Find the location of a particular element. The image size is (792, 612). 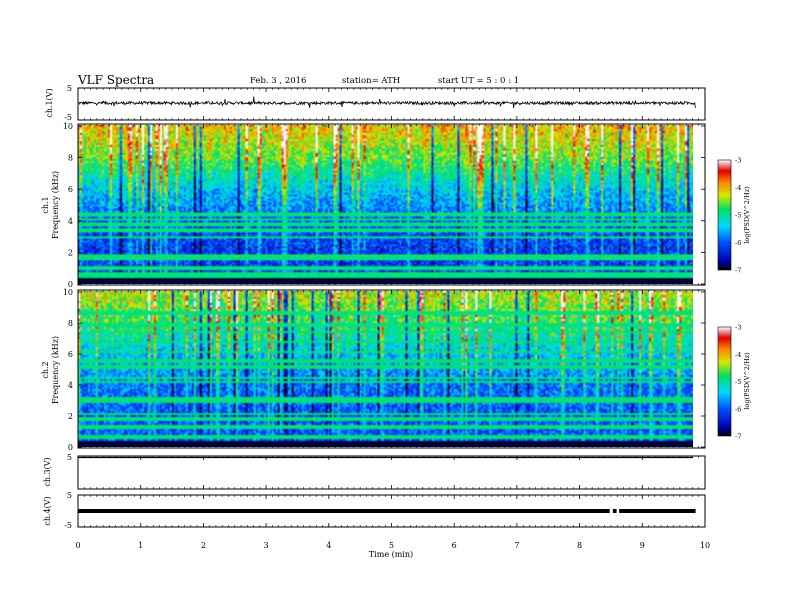

ch4-ylabel: ch.4(V) is located at coordinates (47, 510).